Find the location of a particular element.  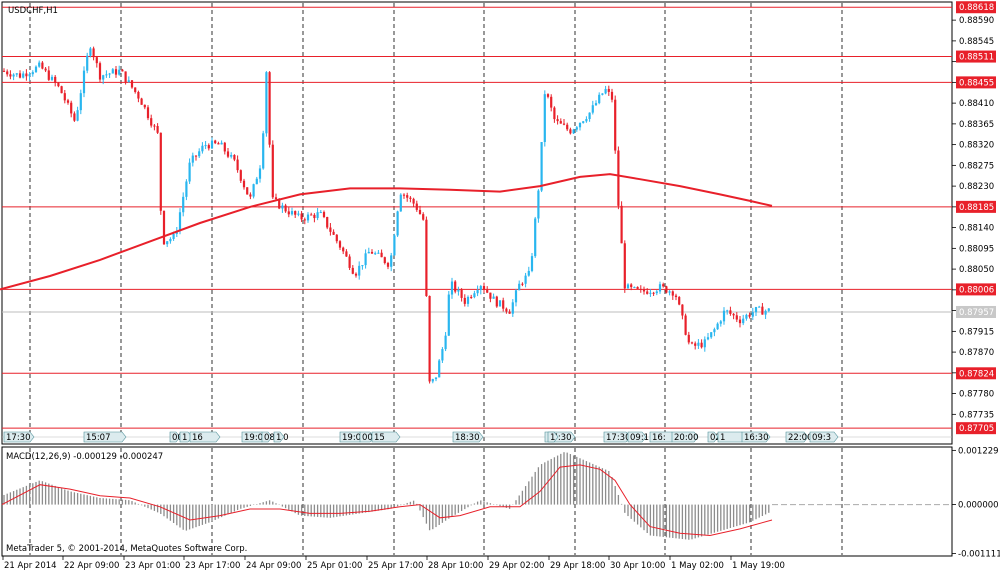

time-tick-label: 25 Apr 01:00 is located at coordinates (334, 566).